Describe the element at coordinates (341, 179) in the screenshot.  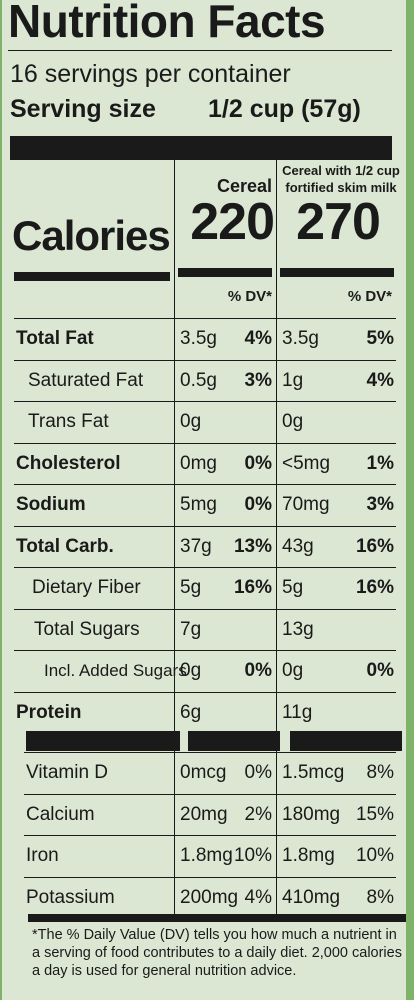
I see `column-header: Cereal with 1/2 cup fortified skim milk` at that location.